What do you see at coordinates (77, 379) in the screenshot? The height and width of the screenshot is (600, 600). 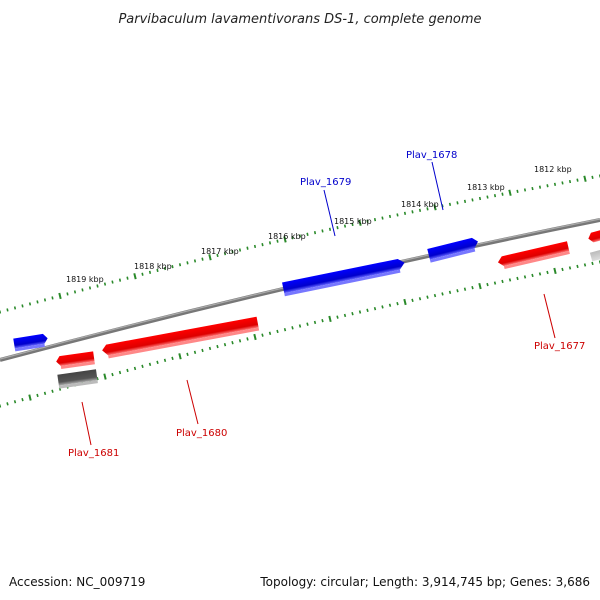 I see `feature-gray-left` at bounding box center [77, 379].